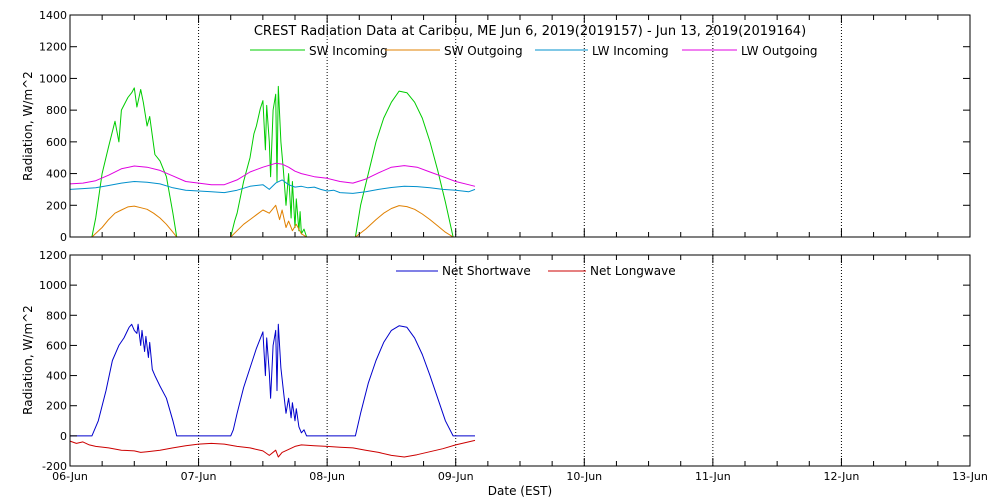  Describe the element at coordinates (56, 315) in the screenshot. I see `bottom-ytick-label: 800` at that location.